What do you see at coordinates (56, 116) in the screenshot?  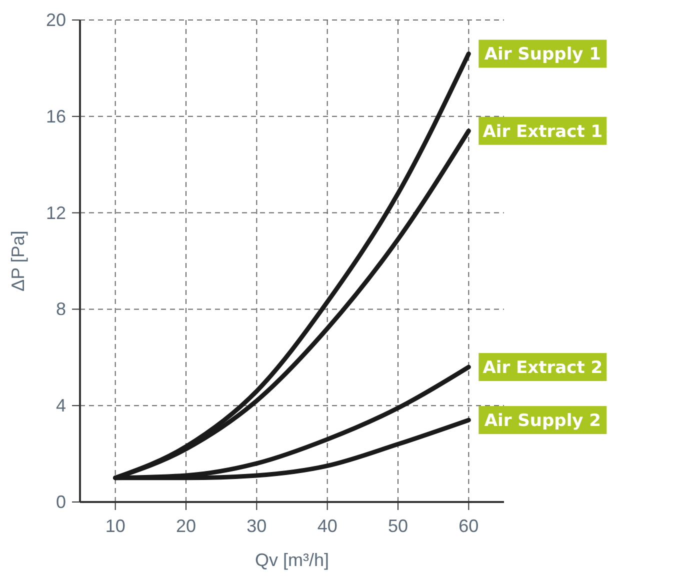 I see `y-tick-label: 16` at bounding box center [56, 116].